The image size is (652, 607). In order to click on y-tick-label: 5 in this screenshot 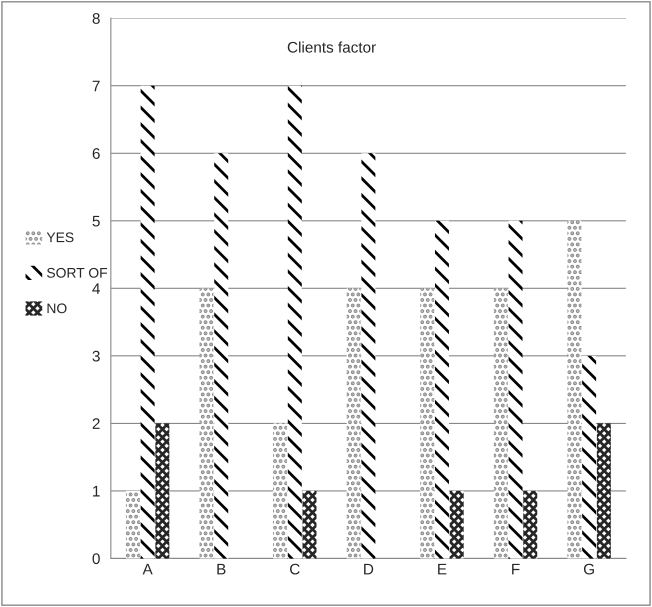, I will do `click(96, 221)`.